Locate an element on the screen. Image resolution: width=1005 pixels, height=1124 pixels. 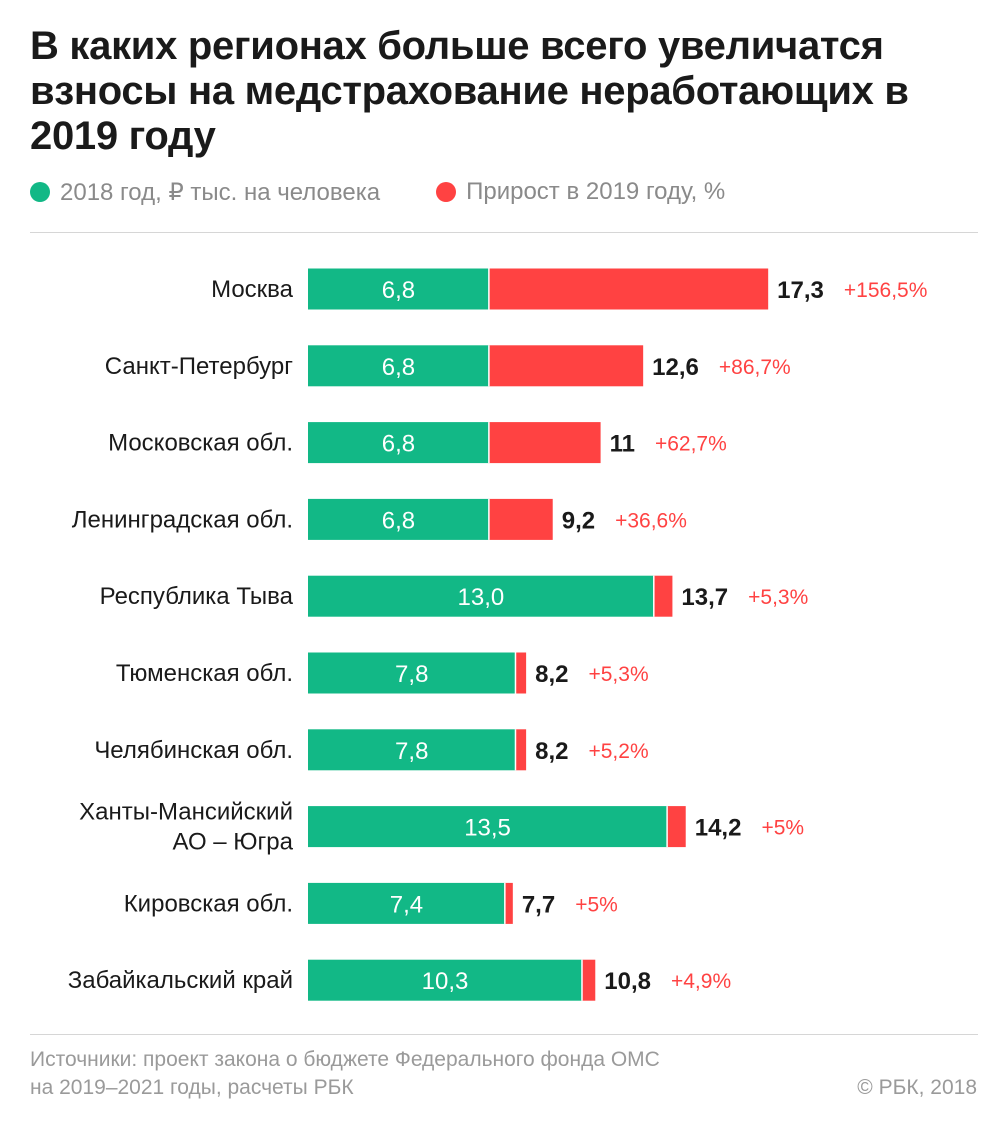
growth-percent-label: +36,6% is located at coordinates (651, 520).